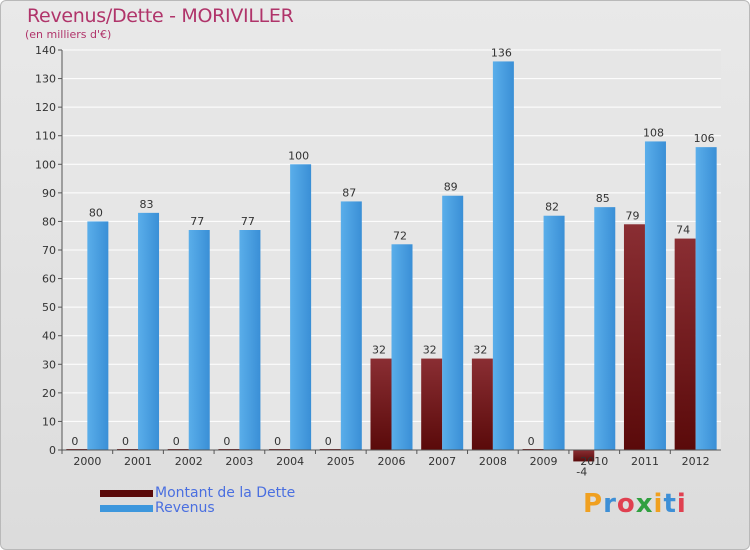 The width and height of the screenshot is (750, 550). I want to click on y-tick-label: 10, so click(49, 421).